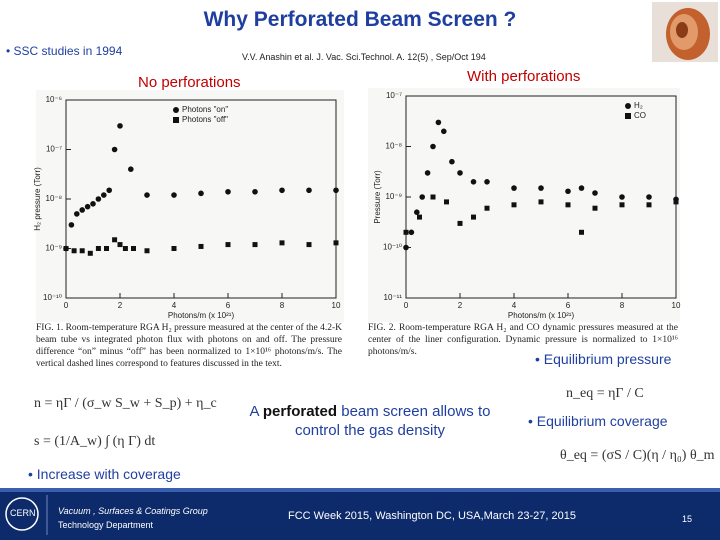 The height and width of the screenshot is (540, 720). I want to click on footer-bar, so click(360, 514).